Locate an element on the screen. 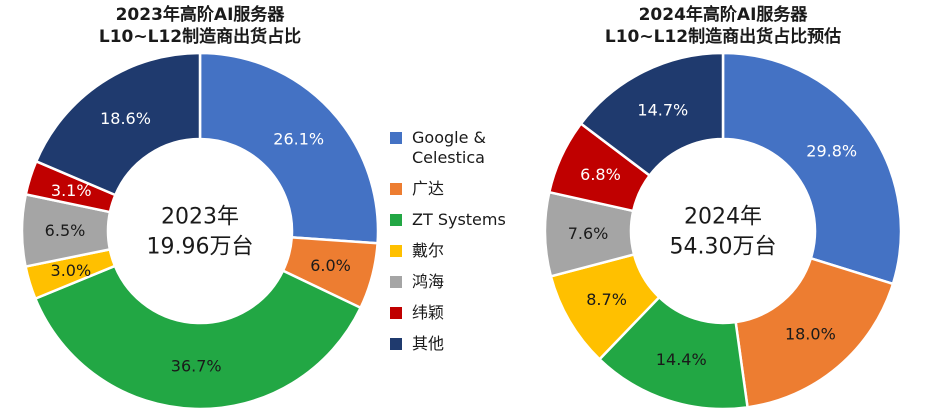 This screenshot has width=935, height=413. legend-label: 广达 is located at coordinates (428, 188).